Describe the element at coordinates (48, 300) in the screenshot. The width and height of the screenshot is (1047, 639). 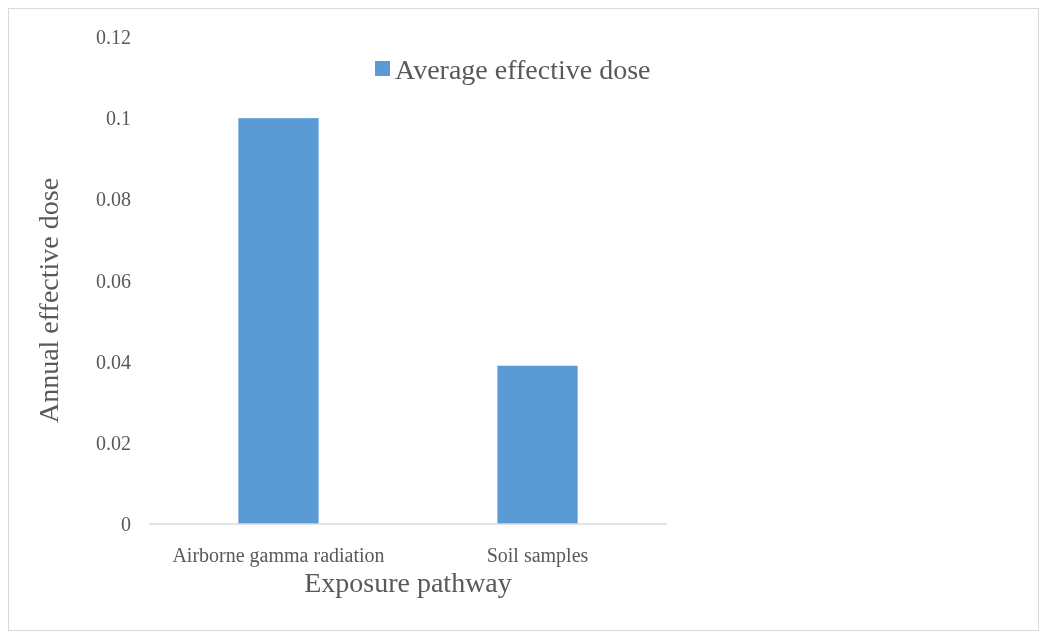
I see `y-axis-title: Annual effective dose` at that location.